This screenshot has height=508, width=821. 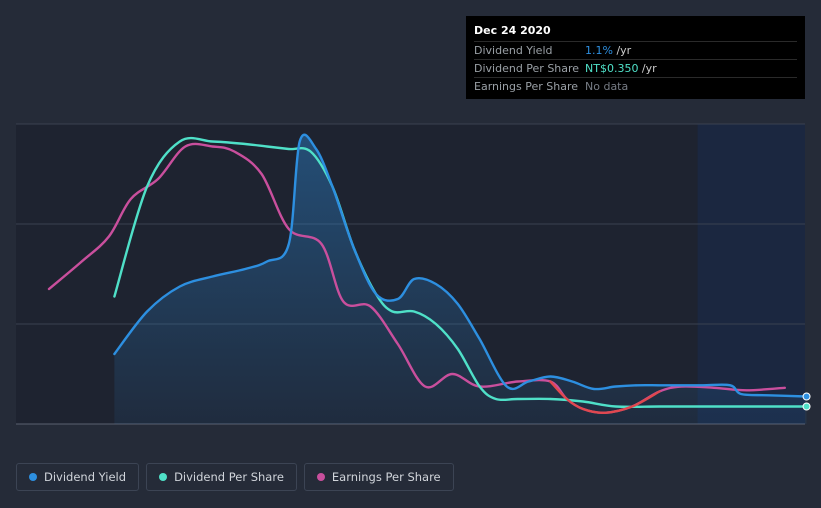 I want to click on legend-item-dividend-yield: Dividend Yield, so click(x=78, y=477).